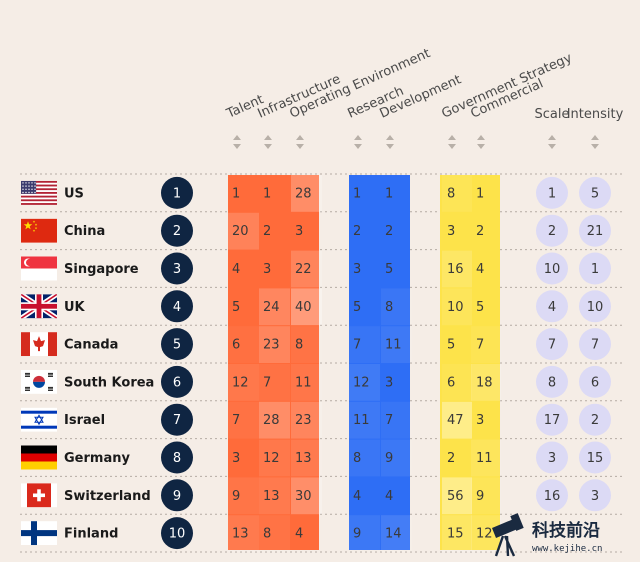 This screenshot has height=562, width=640. Describe the element at coordinates (39, 457) in the screenshot. I see `germany-flag-icon` at that location.